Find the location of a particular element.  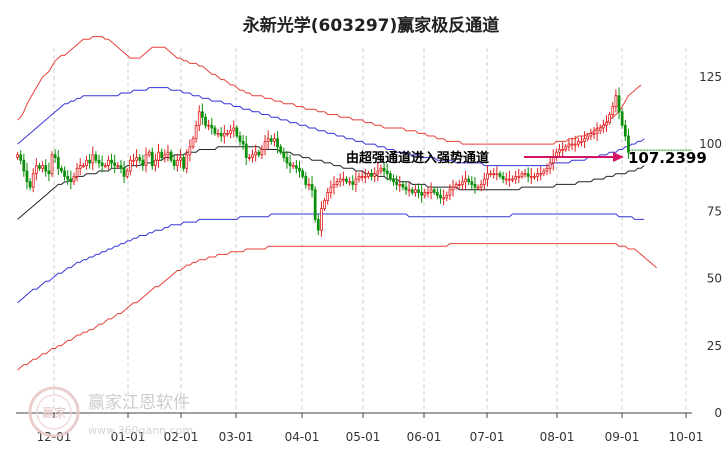

watermark-text: 赢家江恩软件 is located at coordinates (139, 403).